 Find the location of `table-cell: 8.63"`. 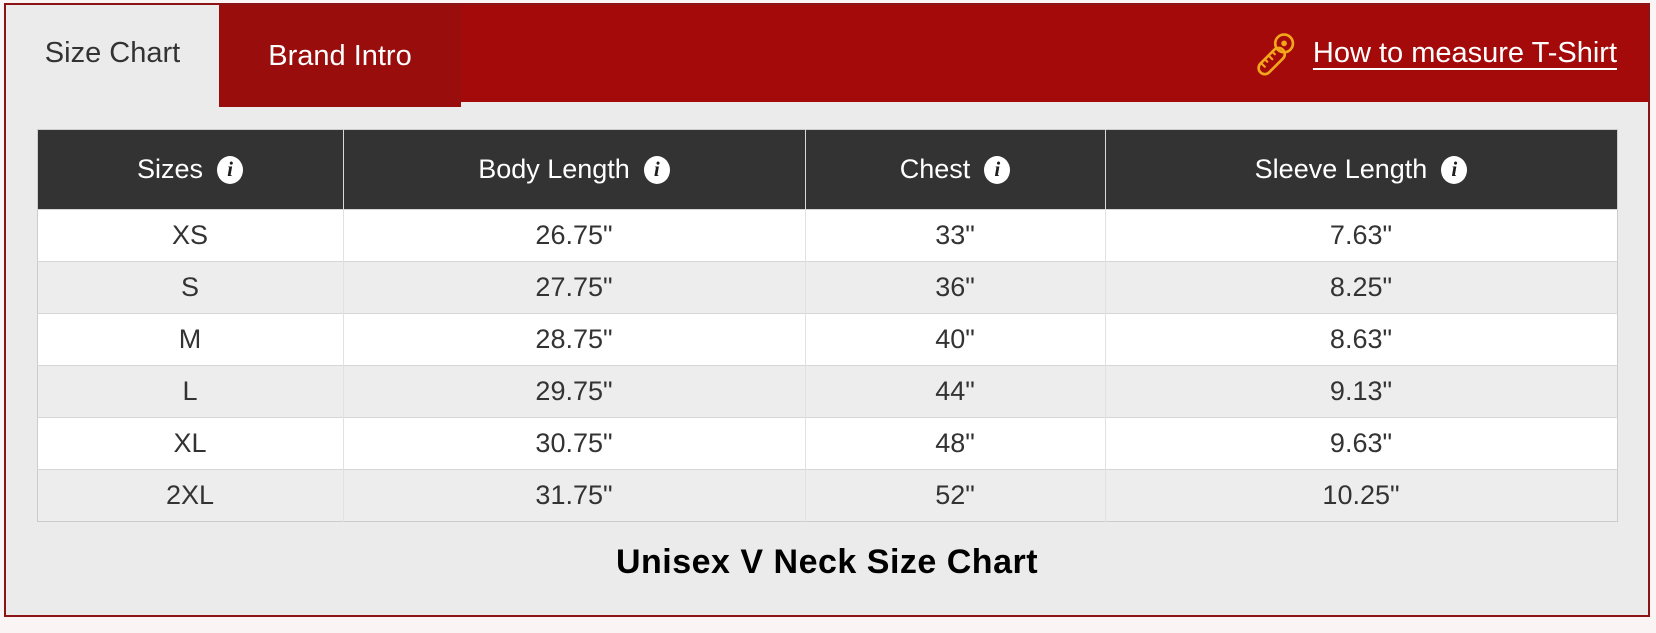

table-cell: 8.63" is located at coordinates (1361, 339).